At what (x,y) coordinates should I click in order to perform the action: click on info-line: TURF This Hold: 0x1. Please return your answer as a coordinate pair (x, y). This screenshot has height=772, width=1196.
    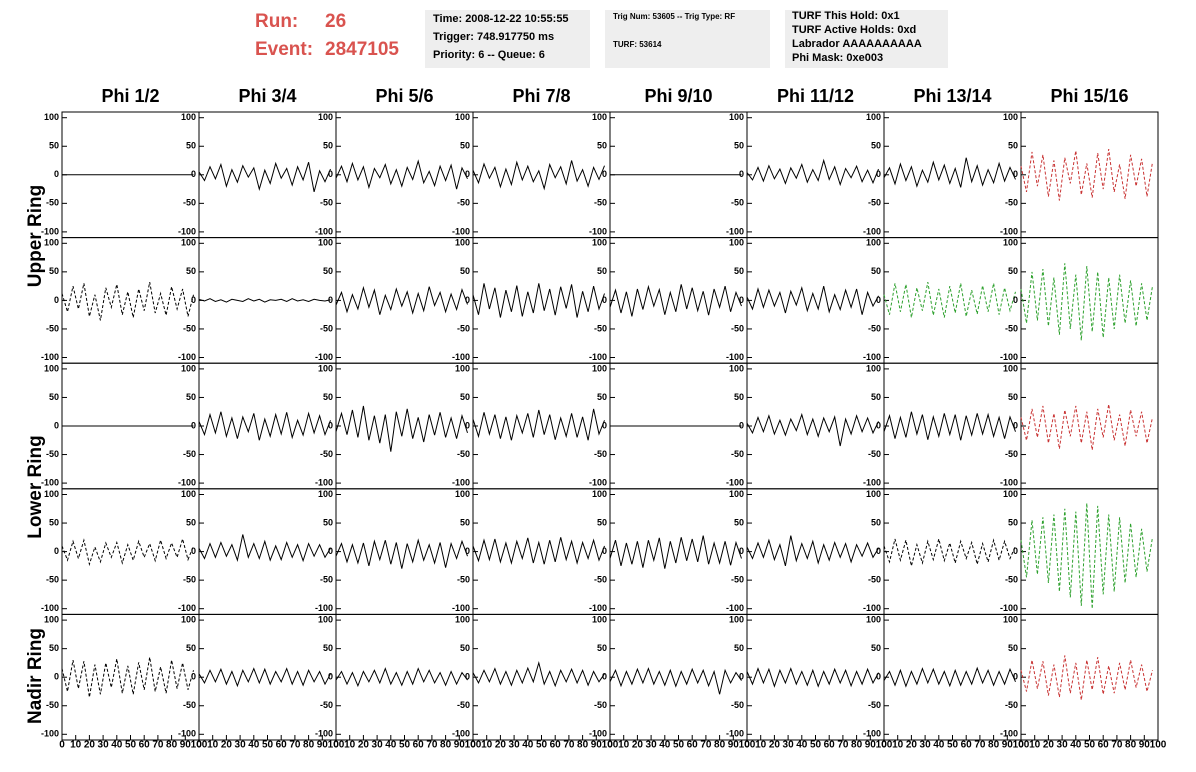
    Looking at the image, I should click on (846, 16).